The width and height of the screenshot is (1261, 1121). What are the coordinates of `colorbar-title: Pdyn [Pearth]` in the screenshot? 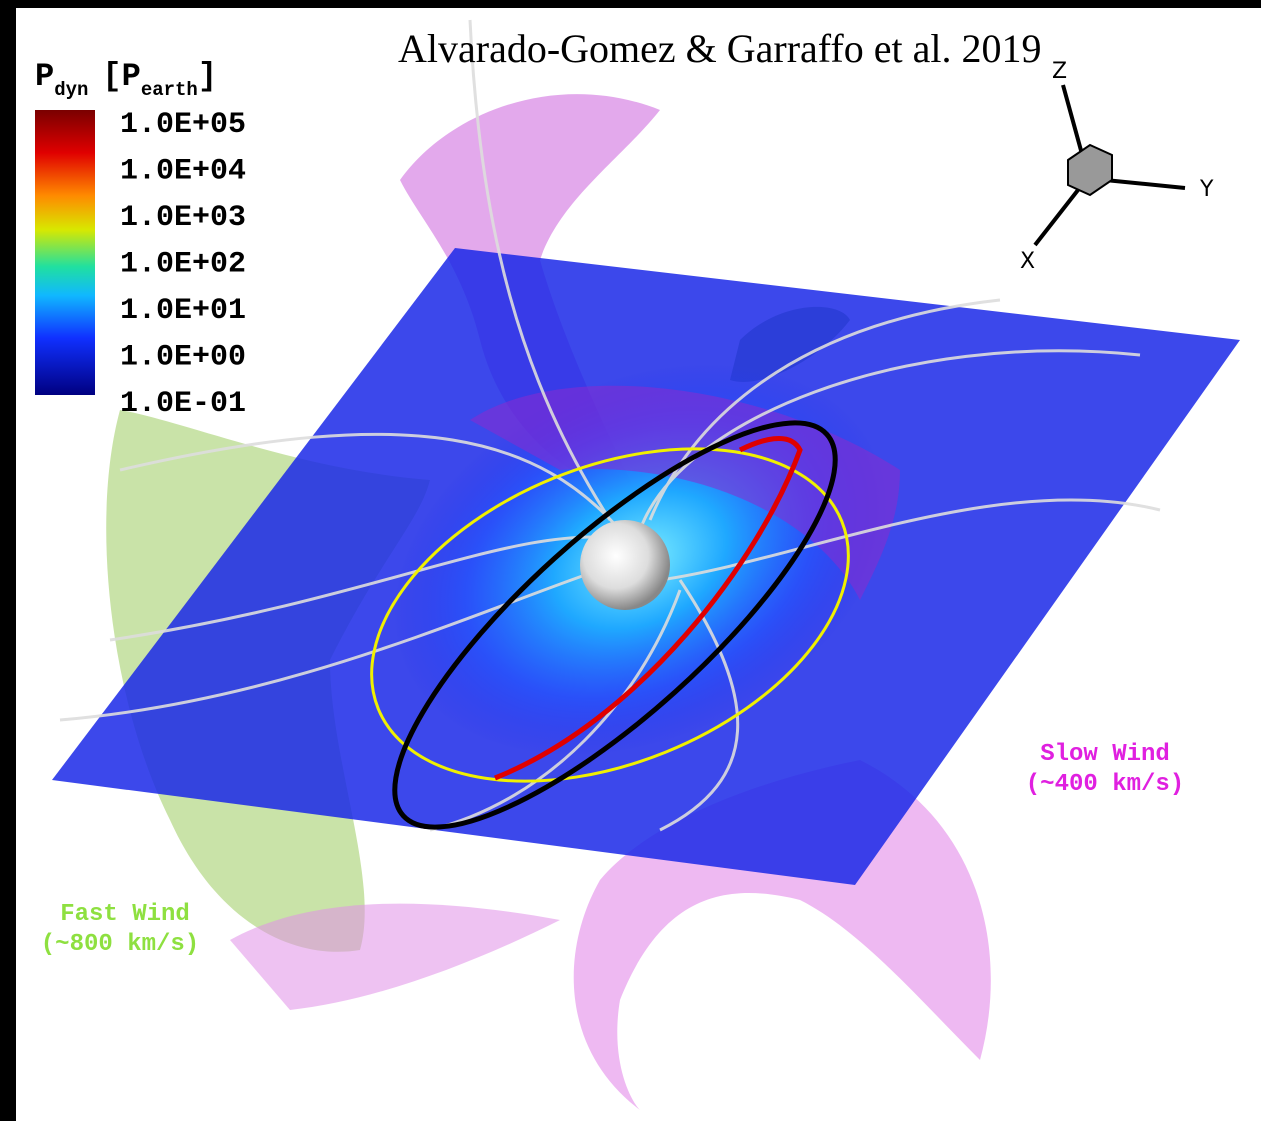 It's located at (126, 79).